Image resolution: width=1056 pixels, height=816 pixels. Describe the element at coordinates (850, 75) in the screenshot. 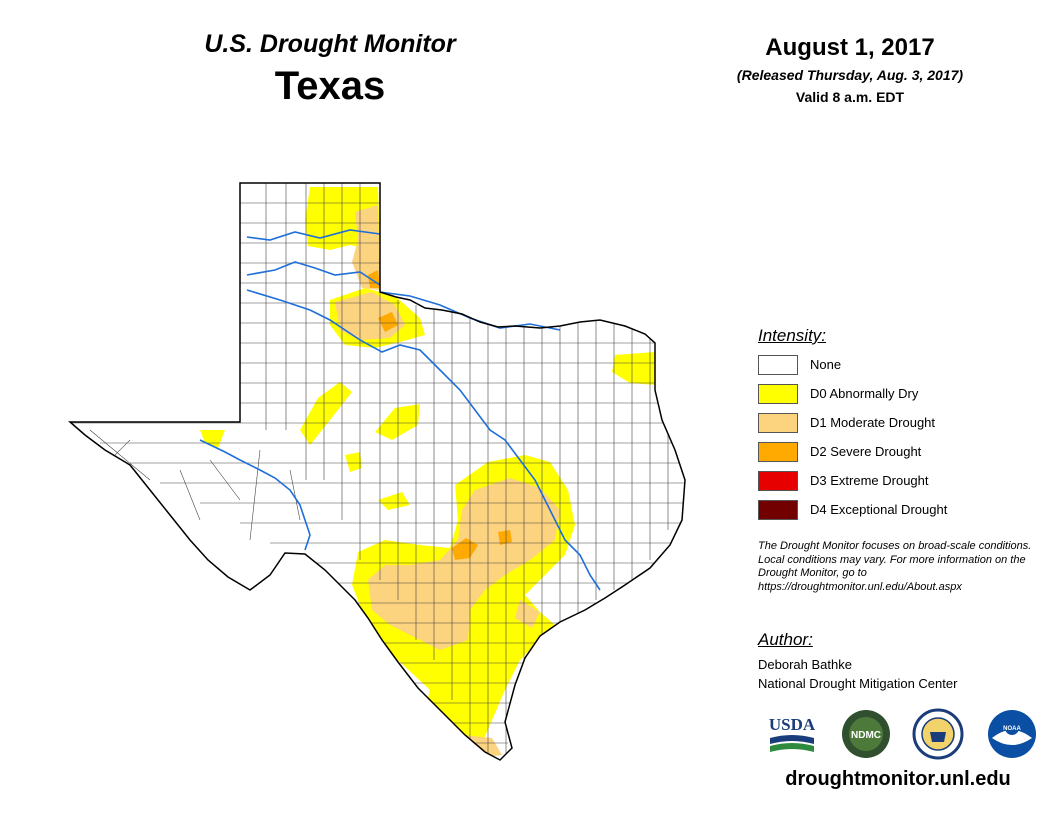

I see `release-date: (Released Thursday, Aug. 3, 2017)` at that location.